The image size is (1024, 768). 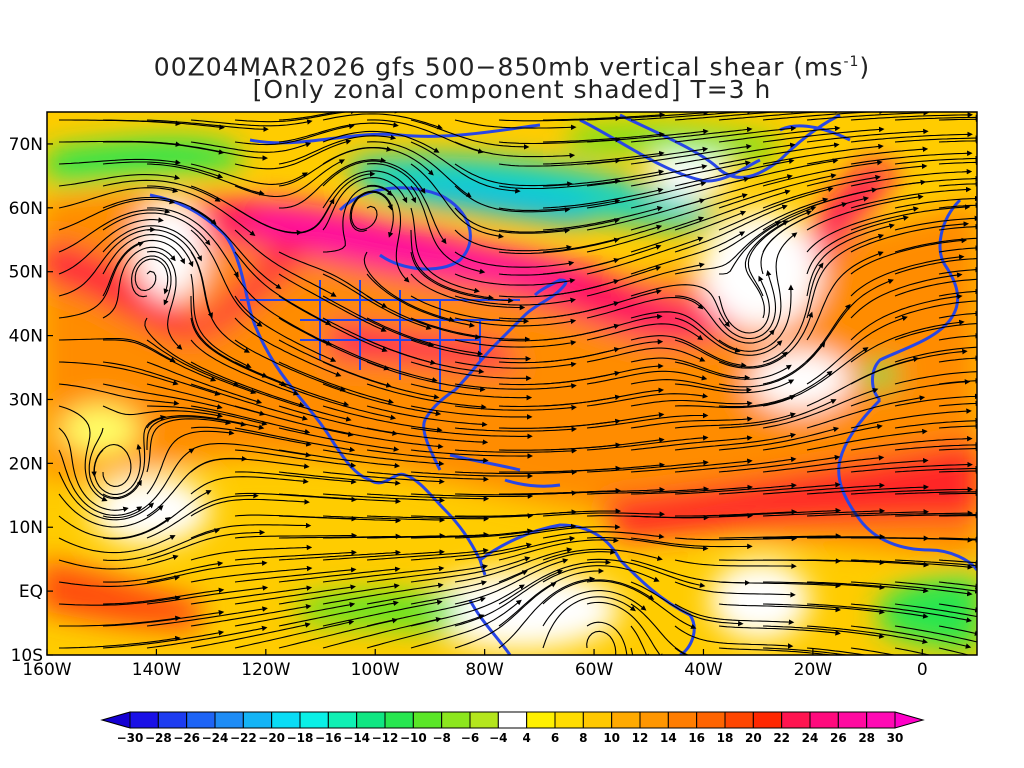 What do you see at coordinates (909, 720) in the screenshot?
I see `colorbar-arrow-high` at bounding box center [909, 720].